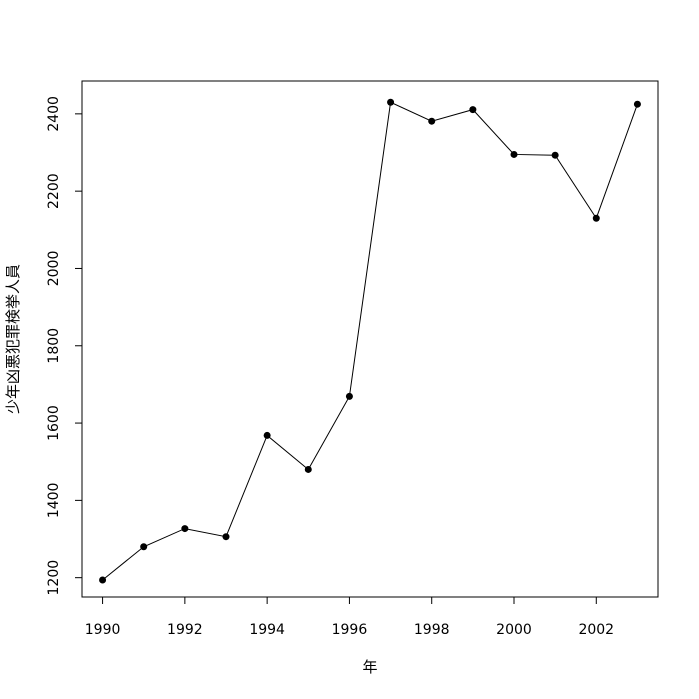 The image size is (699, 699). Describe the element at coordinates (64, 346) in the screenshot. I see `y-axis: 1200 1400 1600 1800 2000 2200 2400` at that location.